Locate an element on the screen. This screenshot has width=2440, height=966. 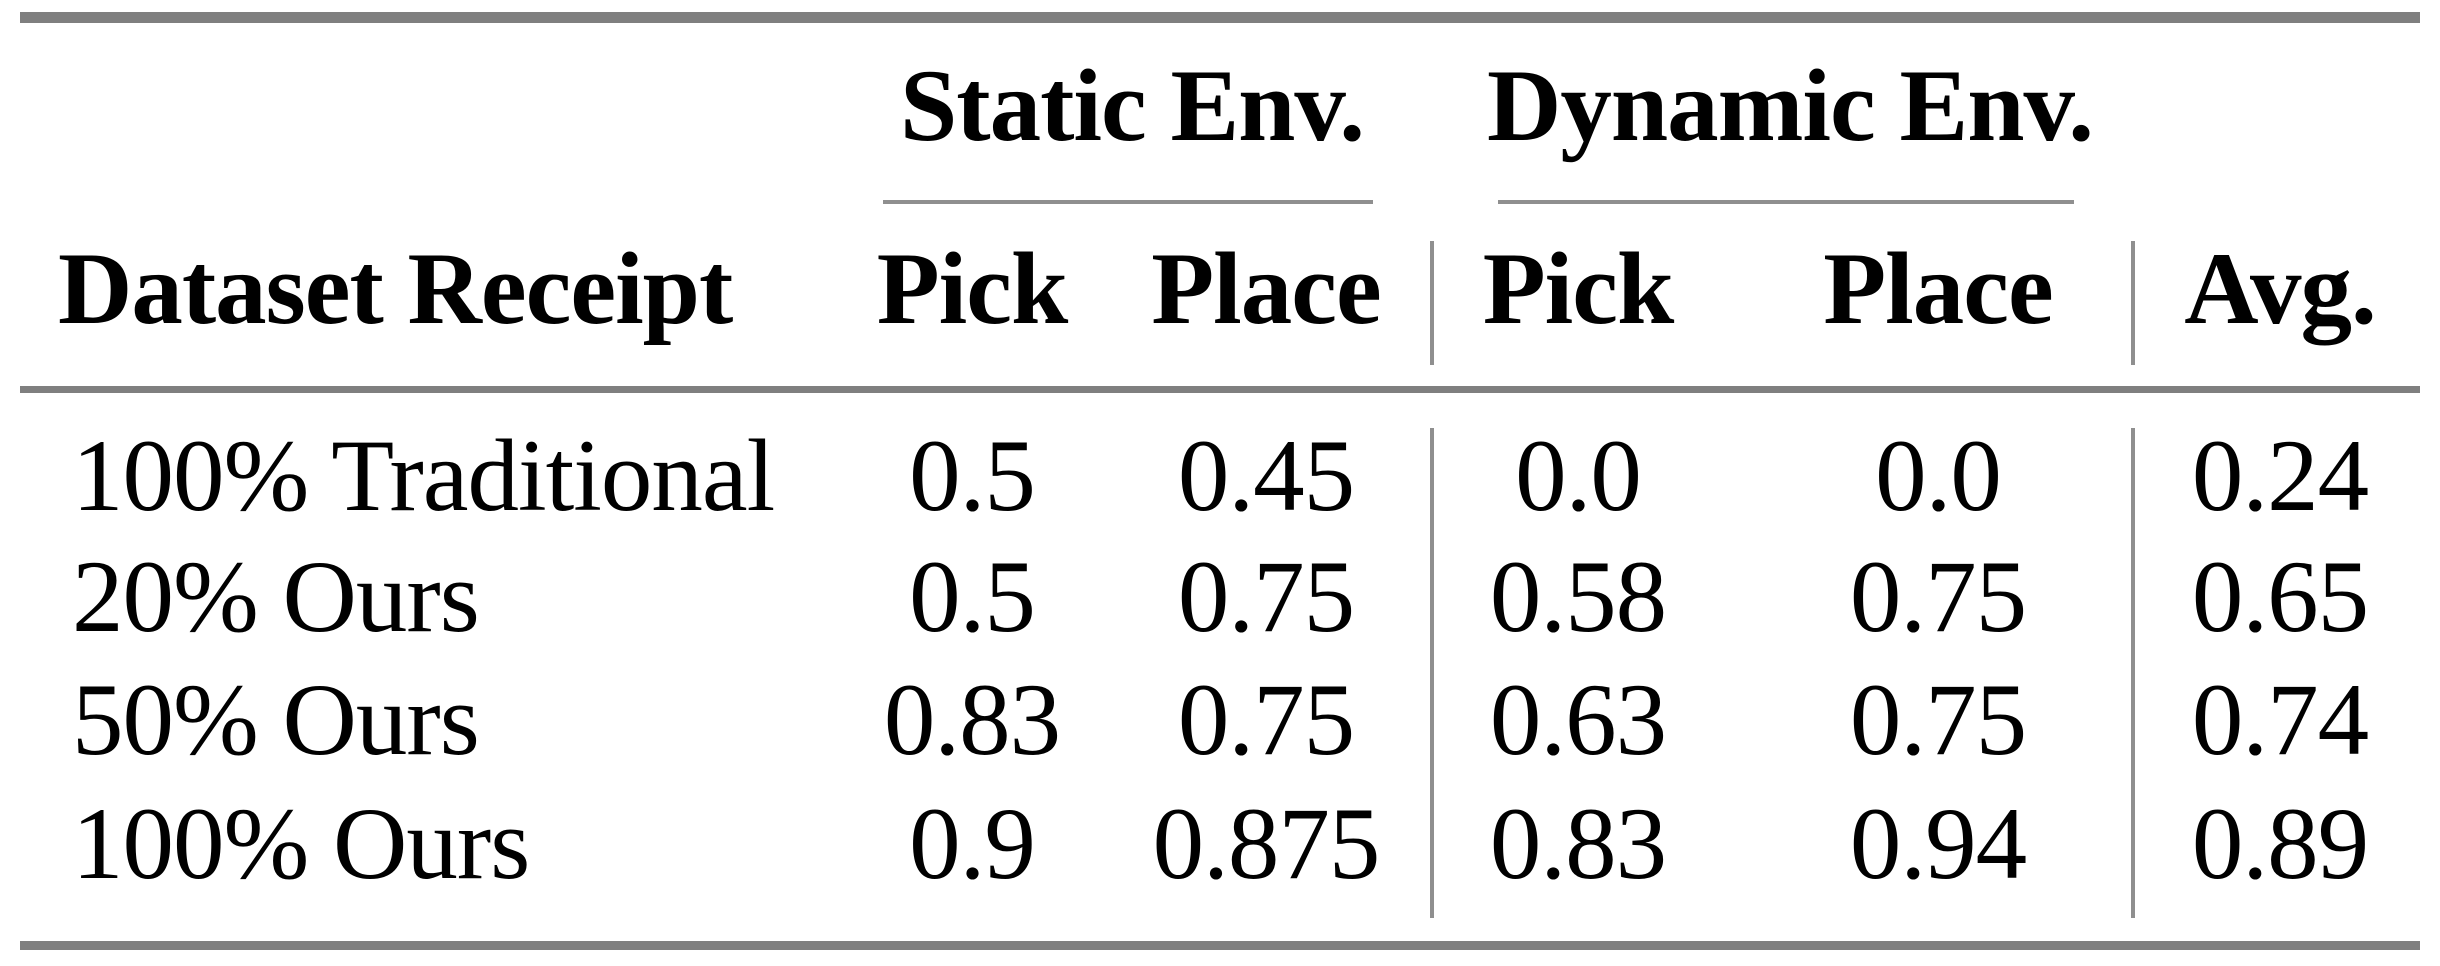
cell-dynamic-place: 0.94 is located at coordinates (1938, 844).